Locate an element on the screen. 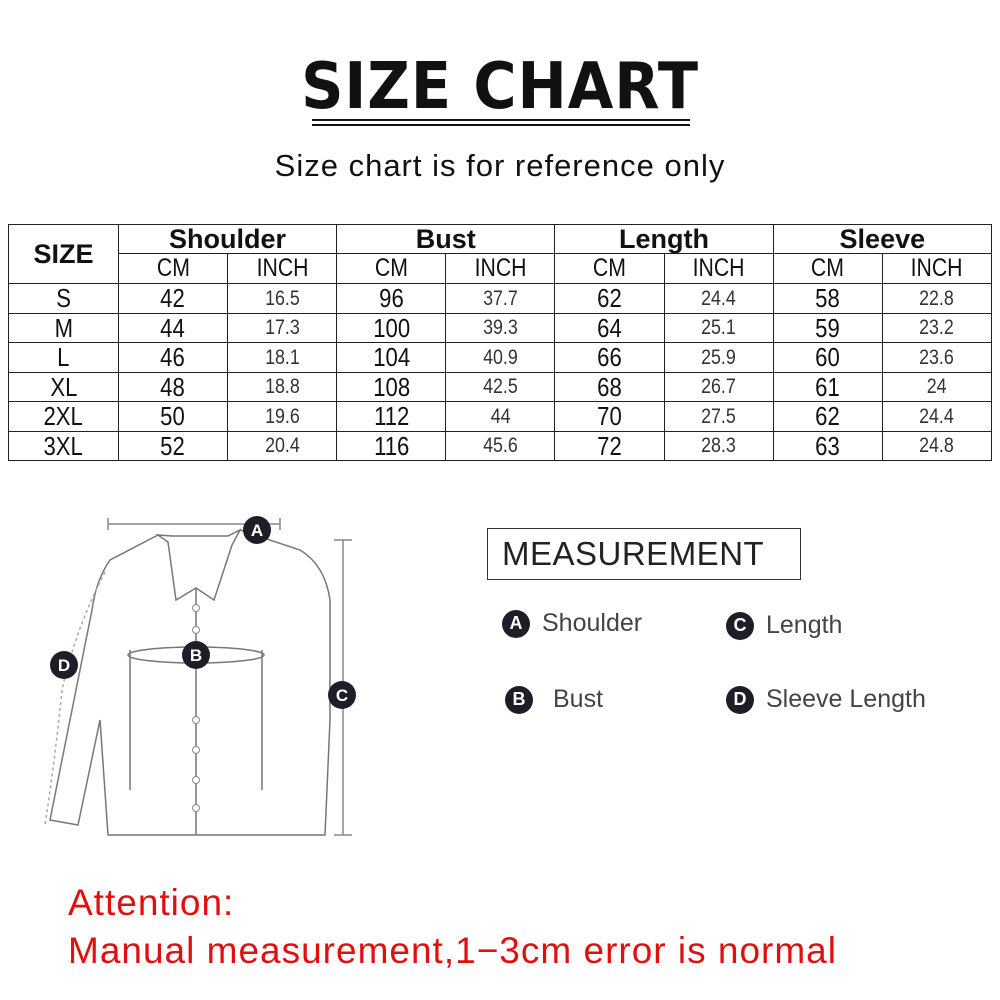  value-cell: 100 is located at coordinates (391, 327).